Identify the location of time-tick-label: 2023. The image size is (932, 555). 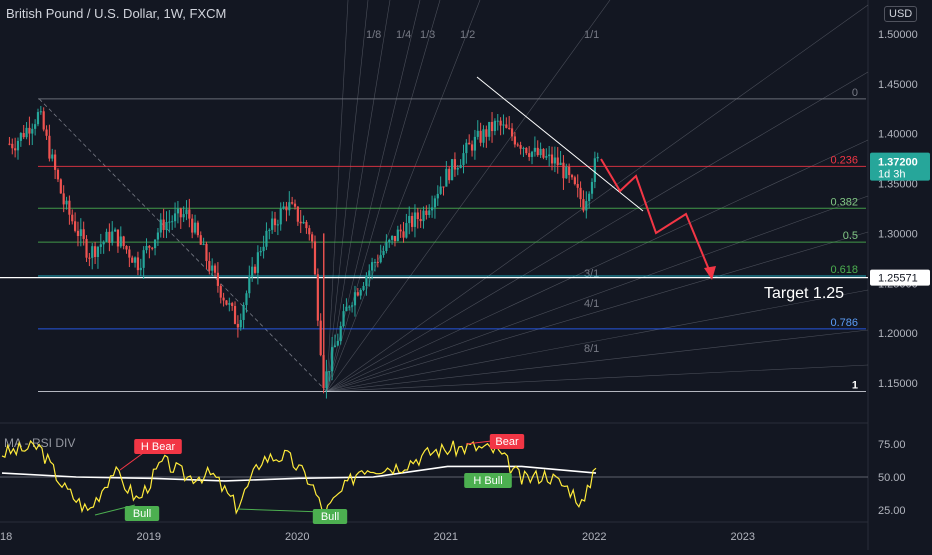
(743, 537).